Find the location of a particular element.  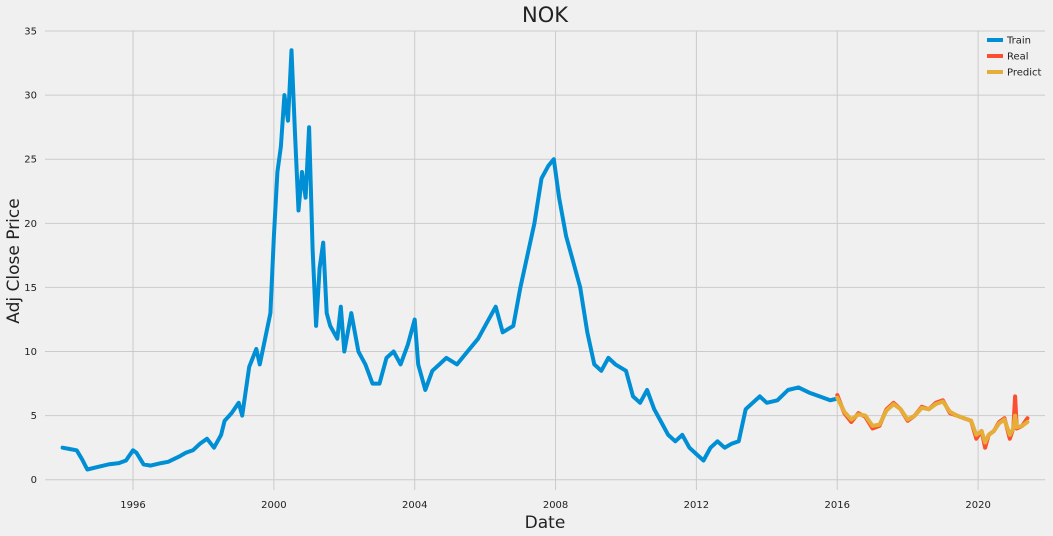

legend-label-predict: Predict is located at coordinates (1024, 73).